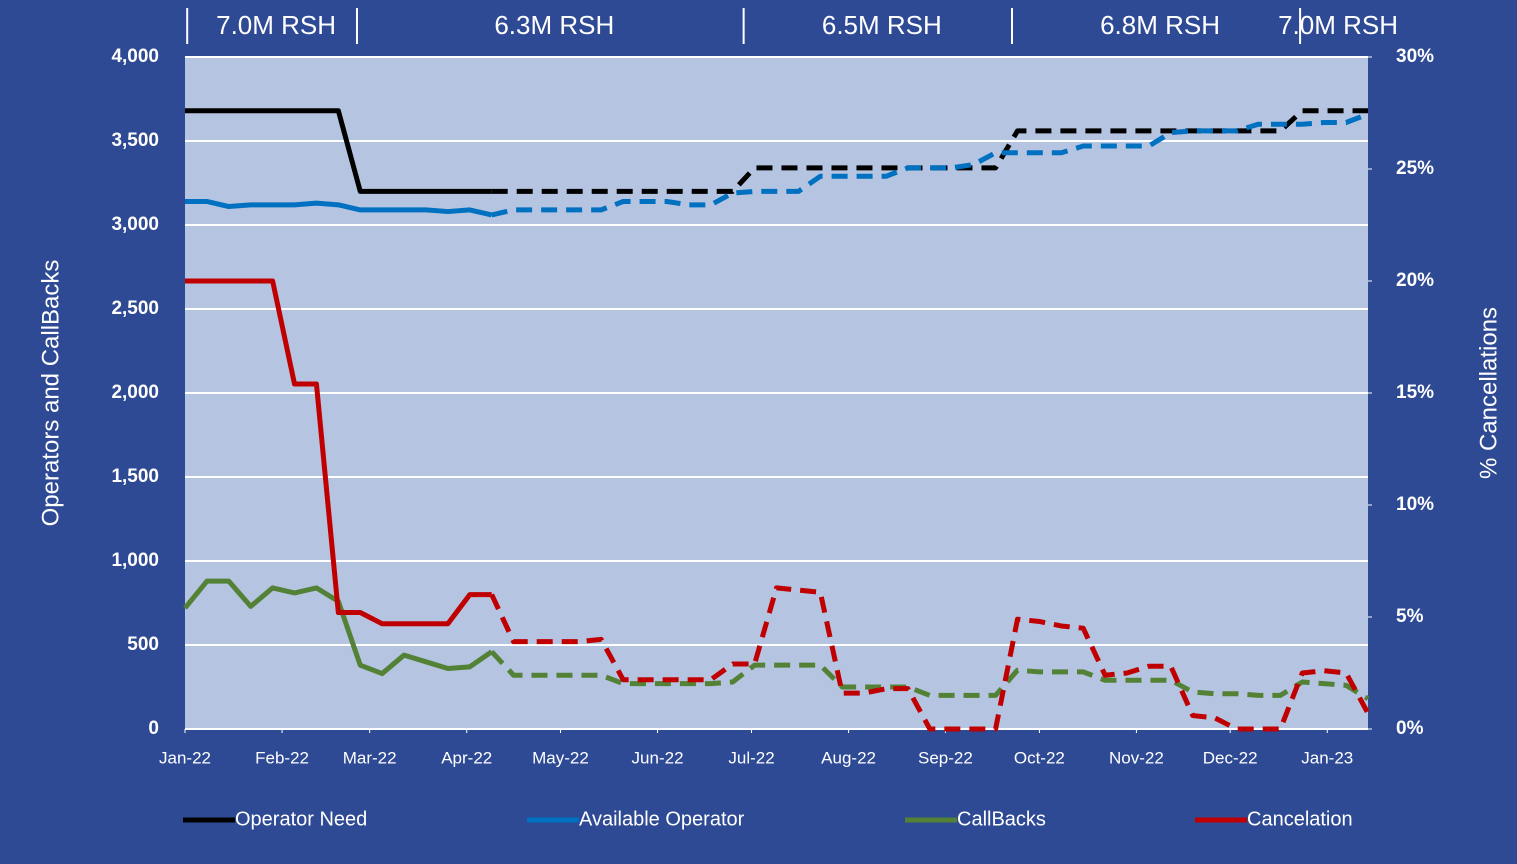 The image size is (1517, 864). Describe the element at coordinates (135, 476) in the screenshot. I see `y-tick-label: 1,500` at that location.